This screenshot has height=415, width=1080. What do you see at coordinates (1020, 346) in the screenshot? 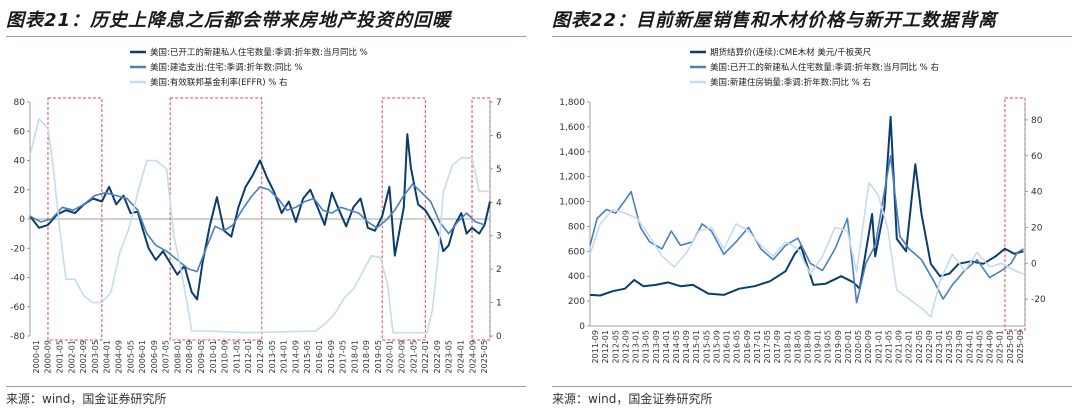
I see `x-tick-label: 2025-09` at bounding box center [1020, 346].